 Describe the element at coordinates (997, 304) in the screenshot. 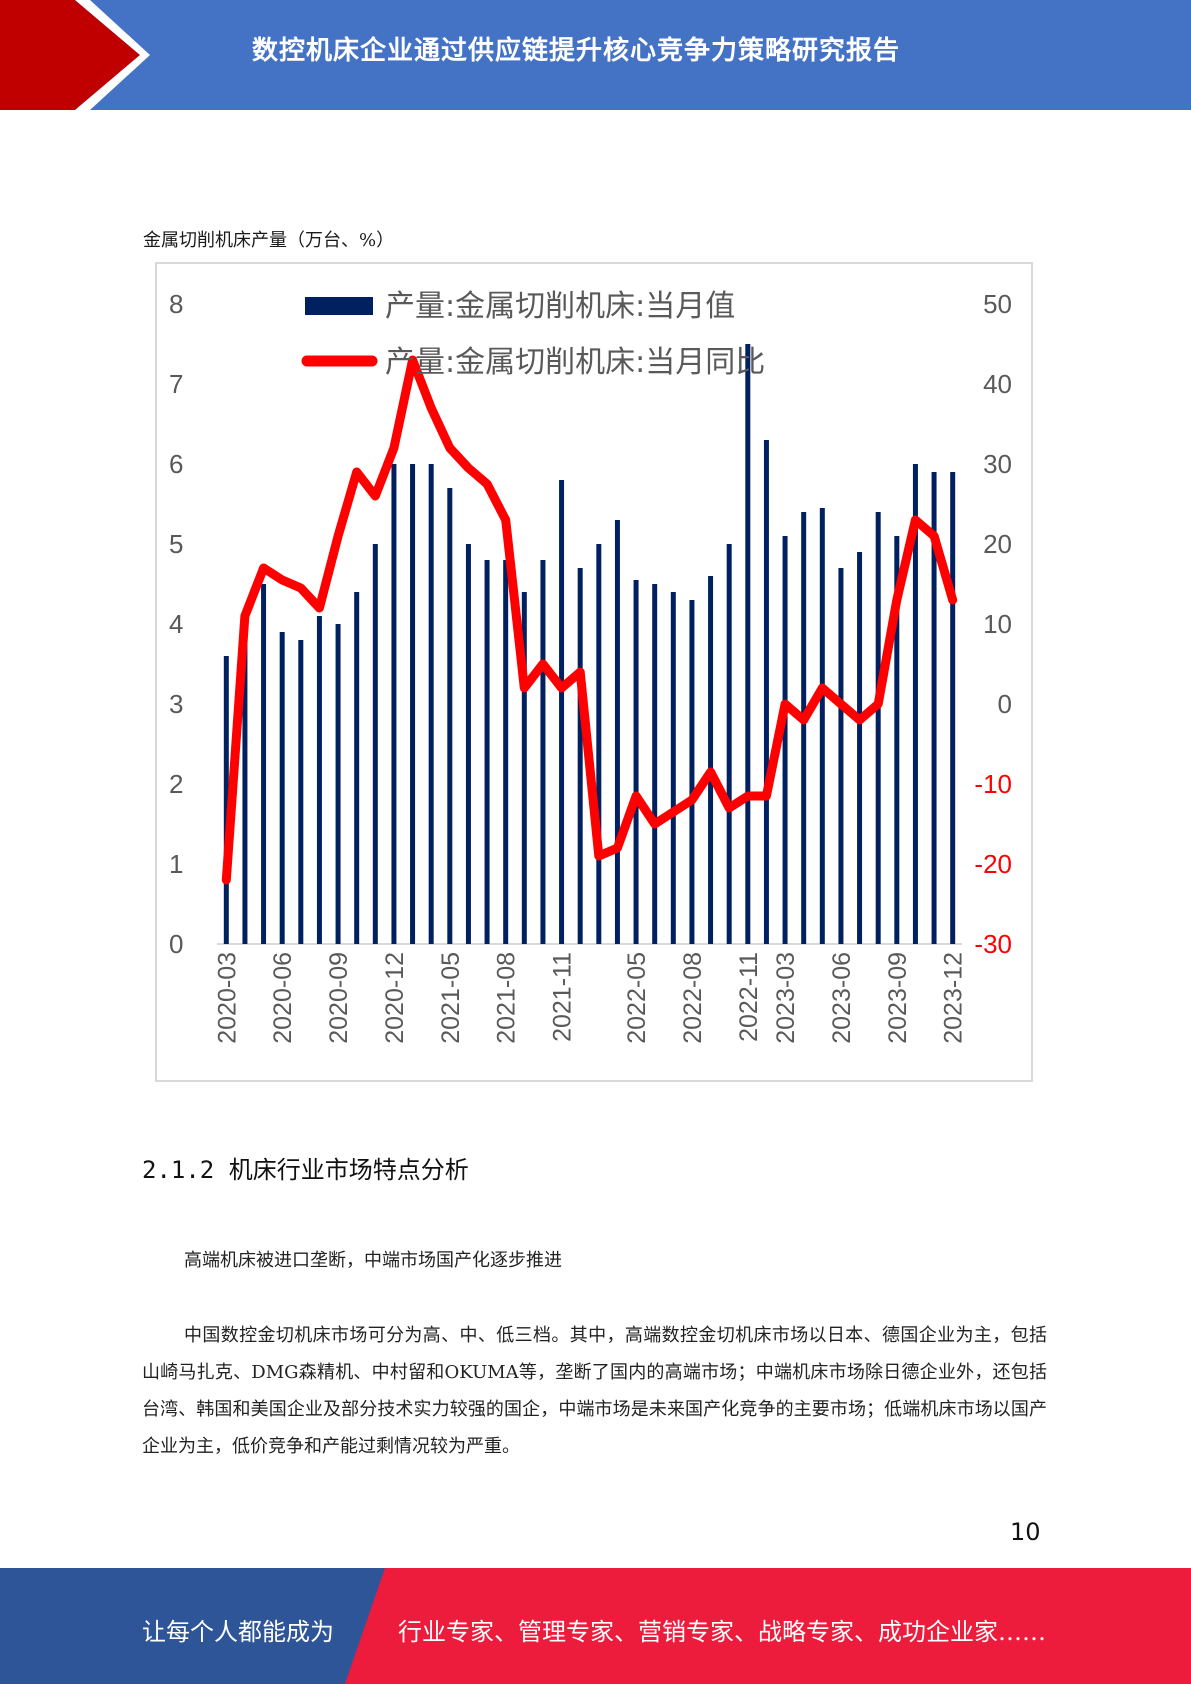

I see `right-axis-tick-label: 50` at that location.